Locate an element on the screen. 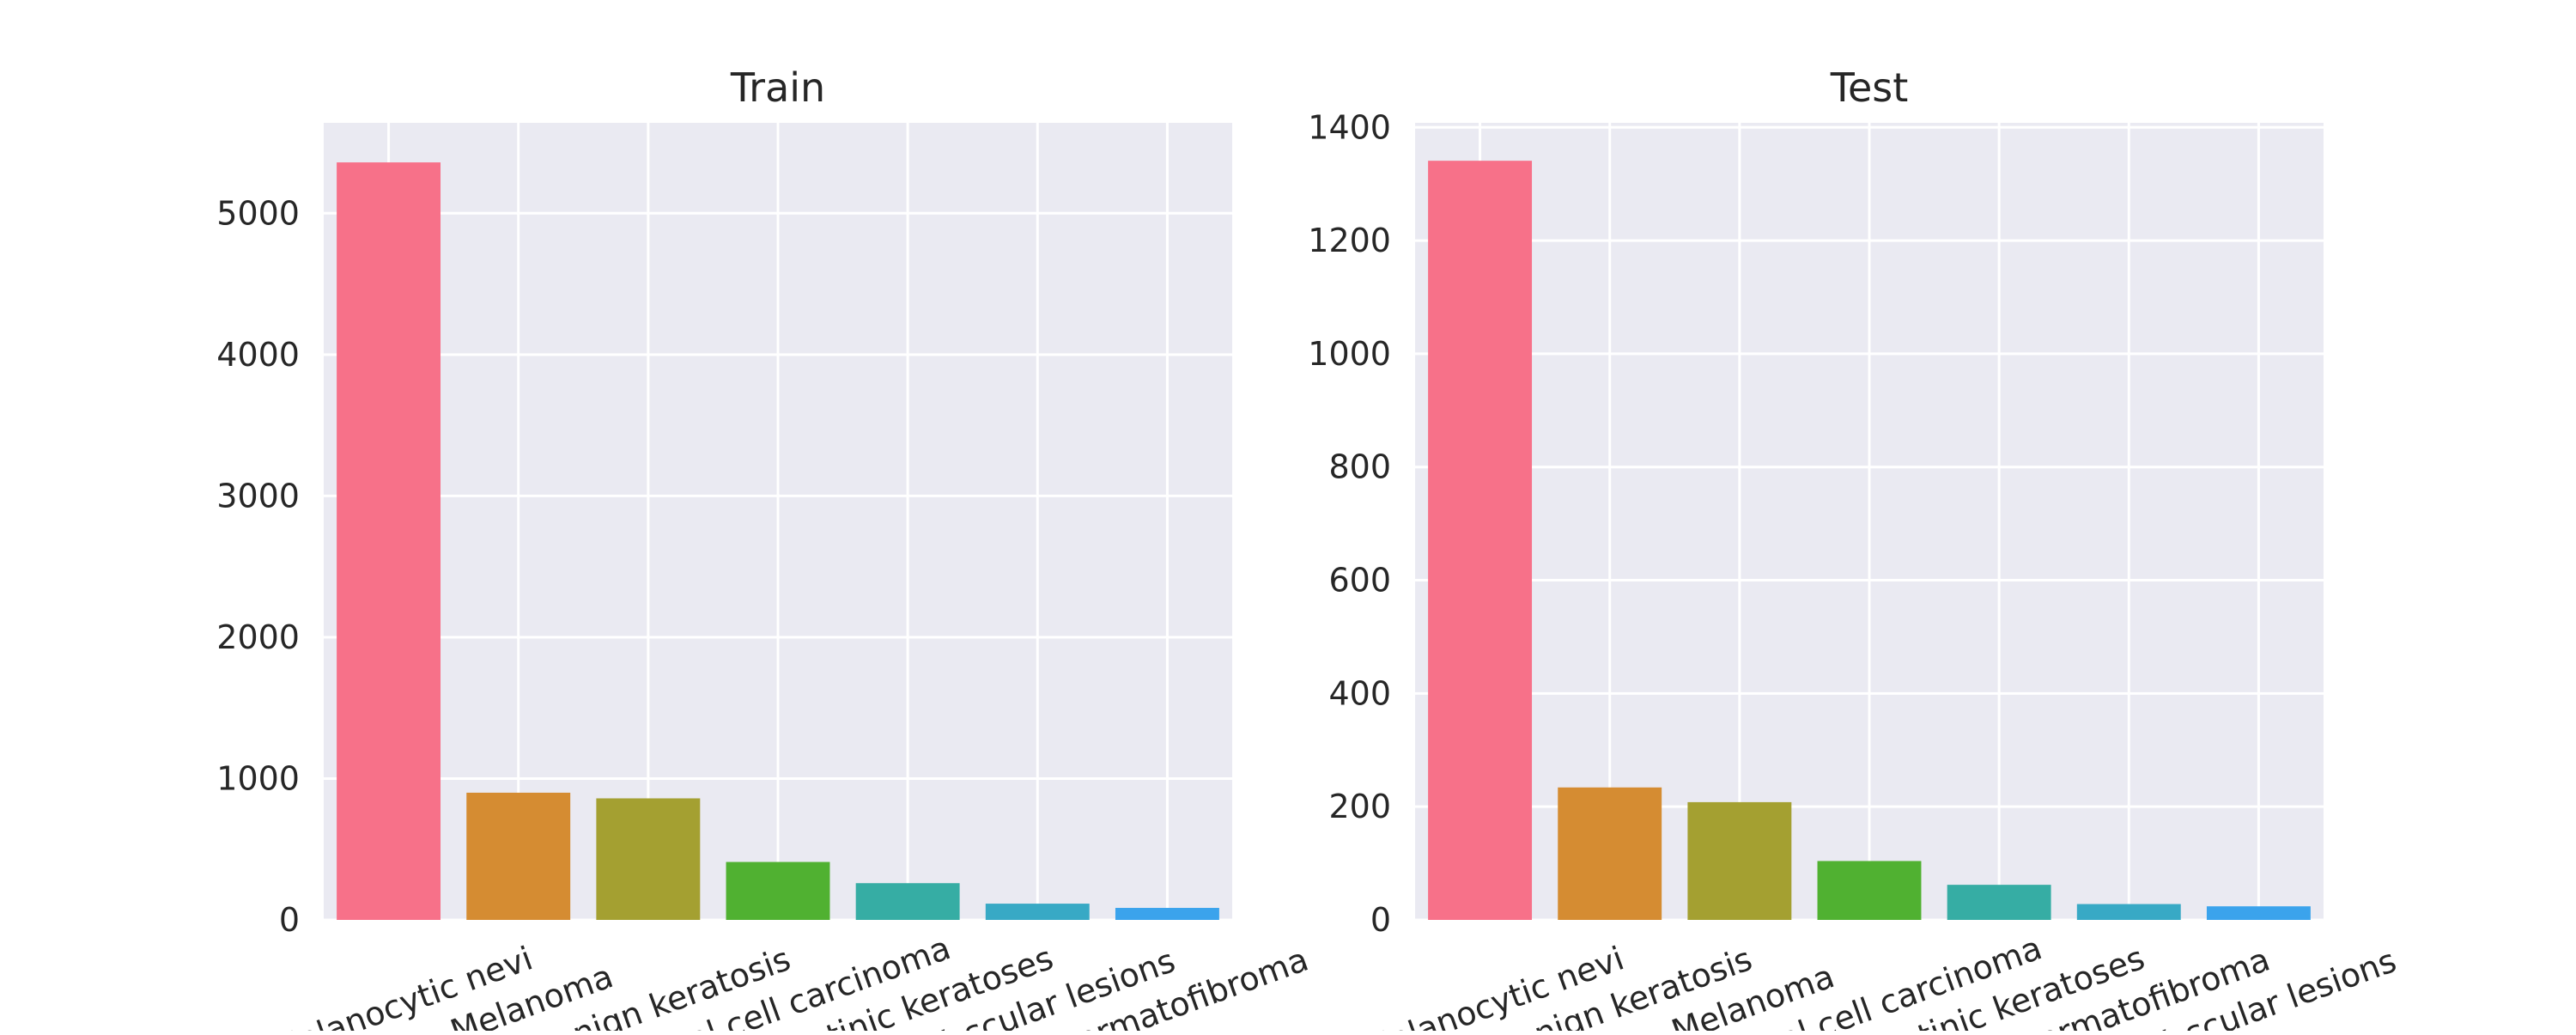 The image size is (2576, 1035). y-tick-label: 4000 is located at coordinates (258, 355).